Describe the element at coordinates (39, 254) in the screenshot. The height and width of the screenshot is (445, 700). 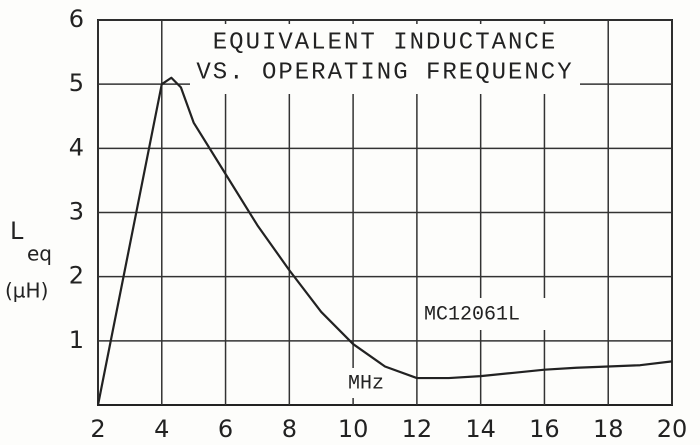
I see `y-axis-label-subscript: eq` at that location.